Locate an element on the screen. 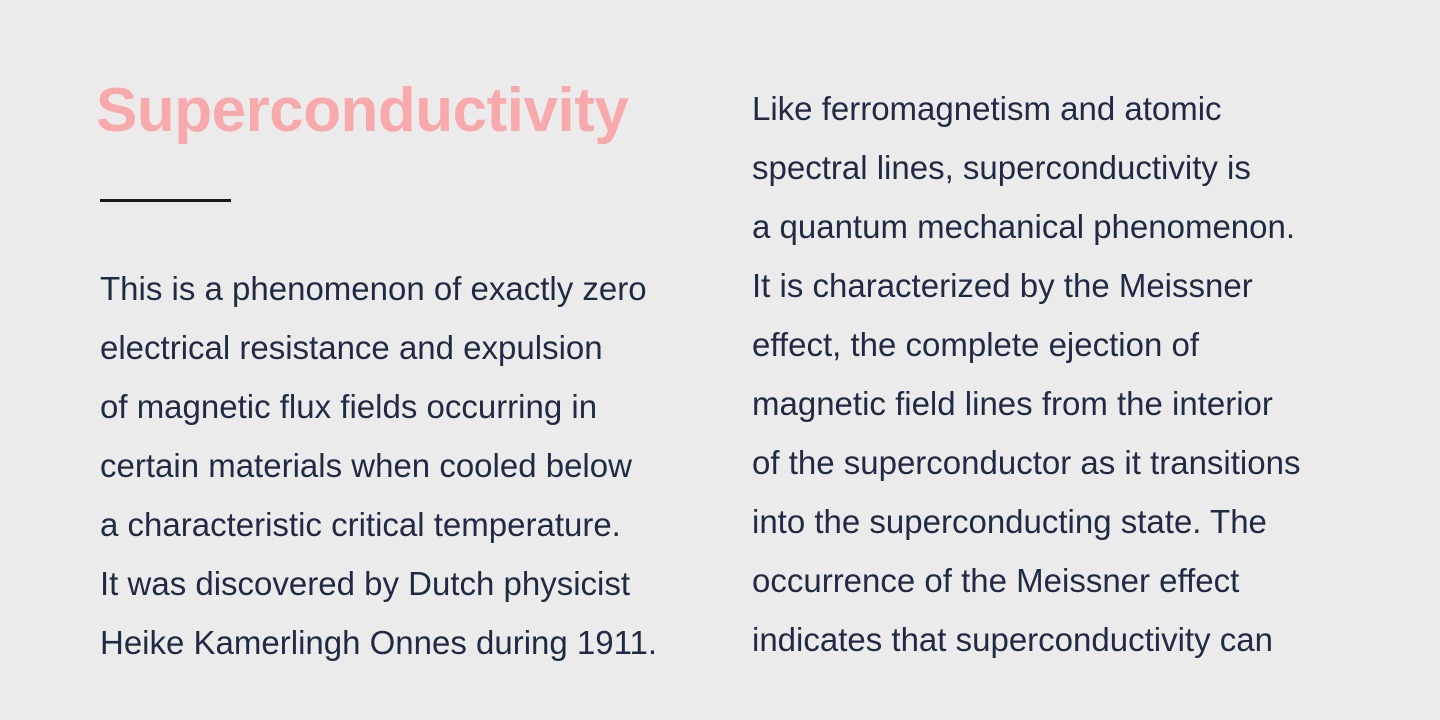 The height and width of the screenshot is (720, 1440). text-line: Like ferromagnetism and atomic is located at coordinates (987, 108).